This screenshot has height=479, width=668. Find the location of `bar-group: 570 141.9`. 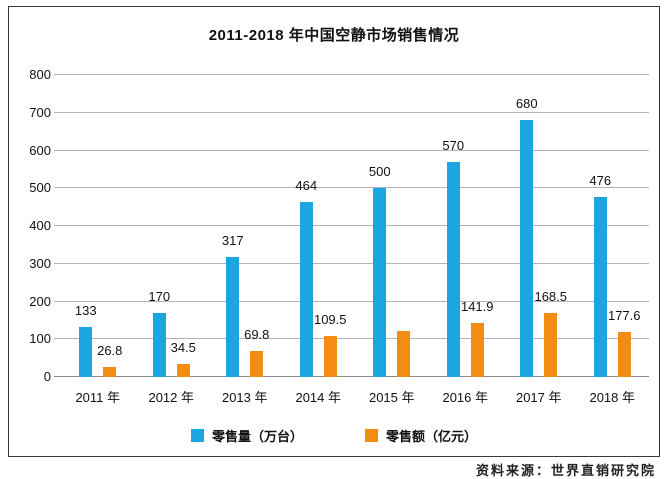

bar-group: 570 141.9 is located at coordinates (466, 226).